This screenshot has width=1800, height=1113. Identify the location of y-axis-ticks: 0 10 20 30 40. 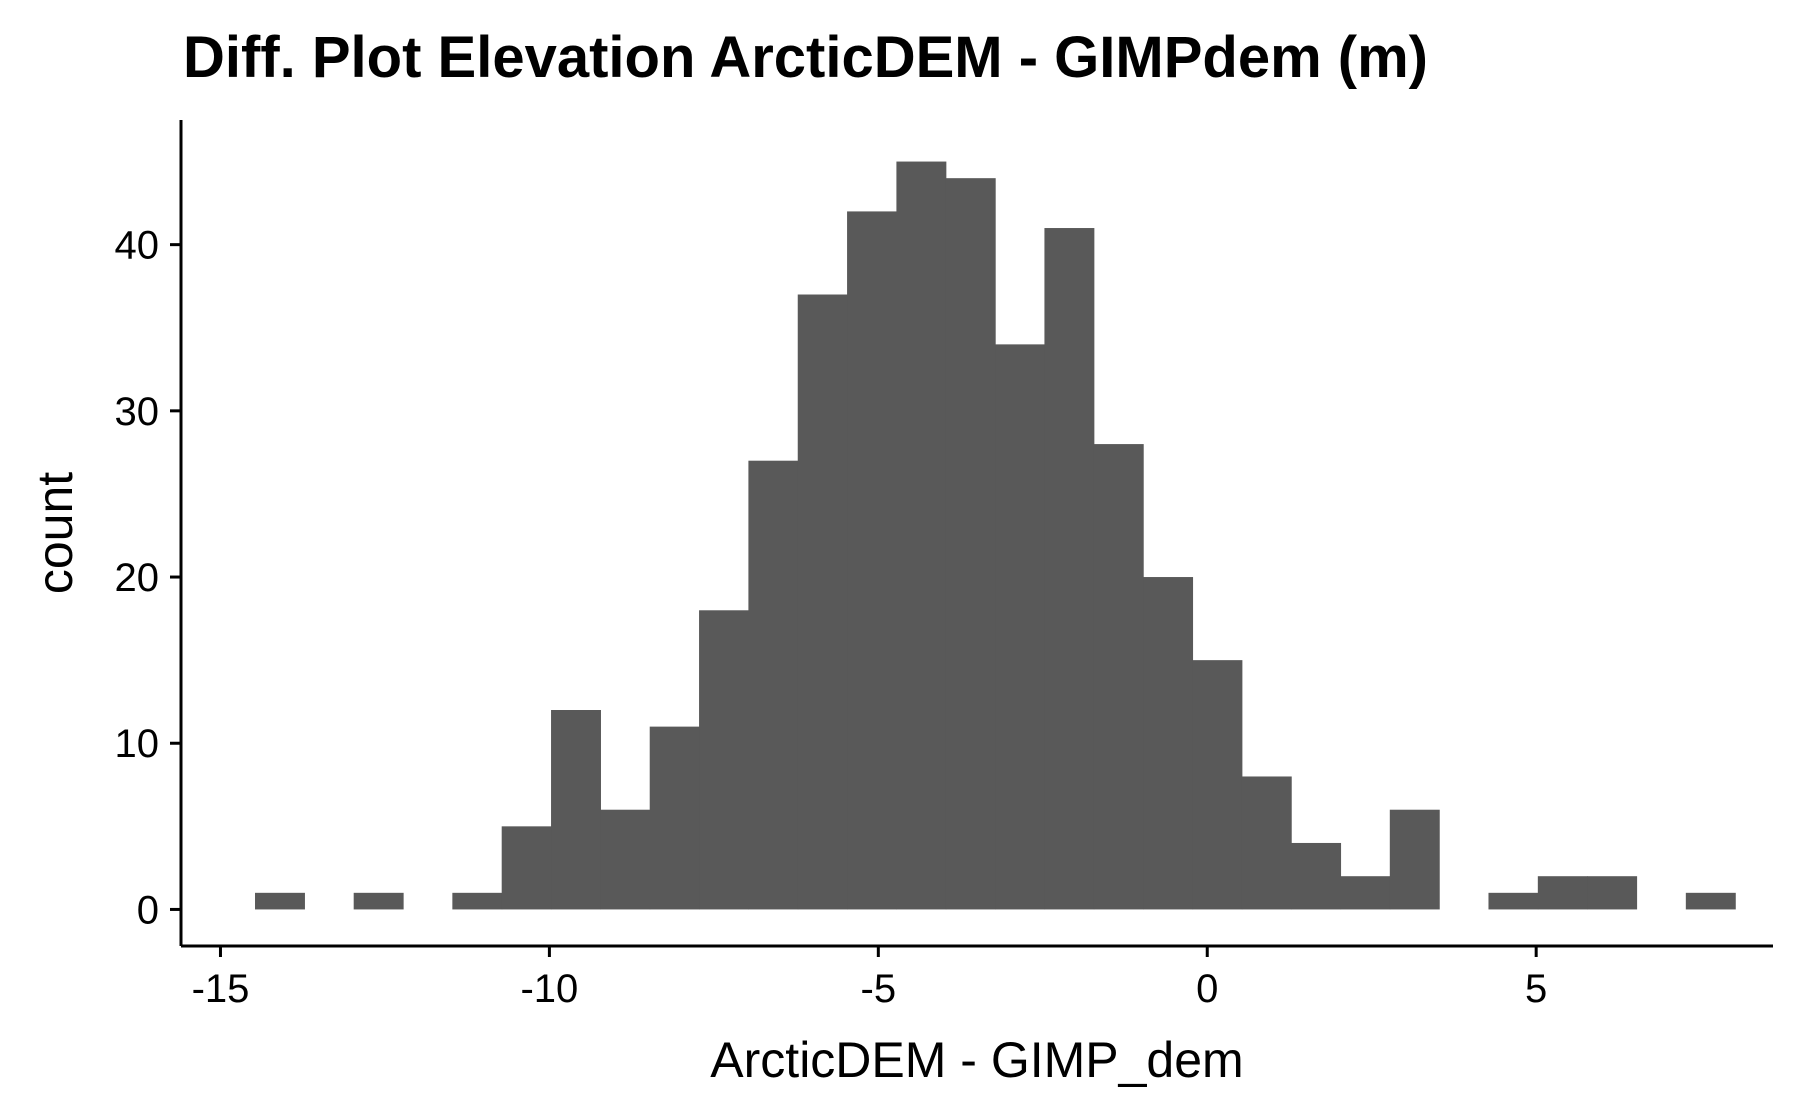
(148, 578).